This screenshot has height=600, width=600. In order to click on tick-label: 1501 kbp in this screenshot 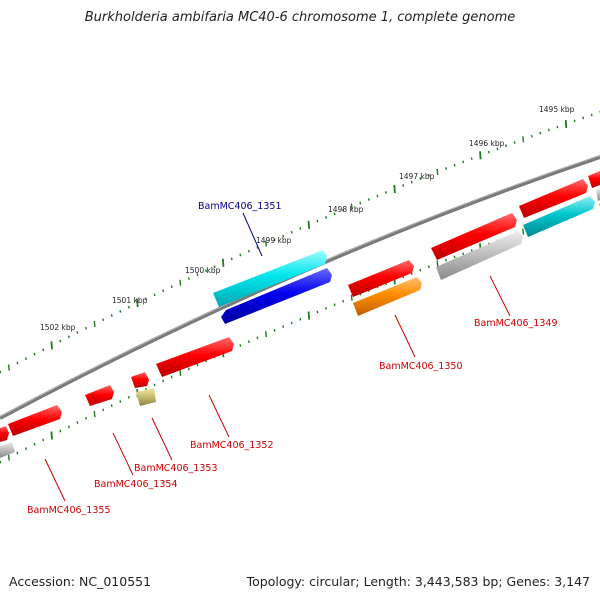, I will do `click(130, 300)`.